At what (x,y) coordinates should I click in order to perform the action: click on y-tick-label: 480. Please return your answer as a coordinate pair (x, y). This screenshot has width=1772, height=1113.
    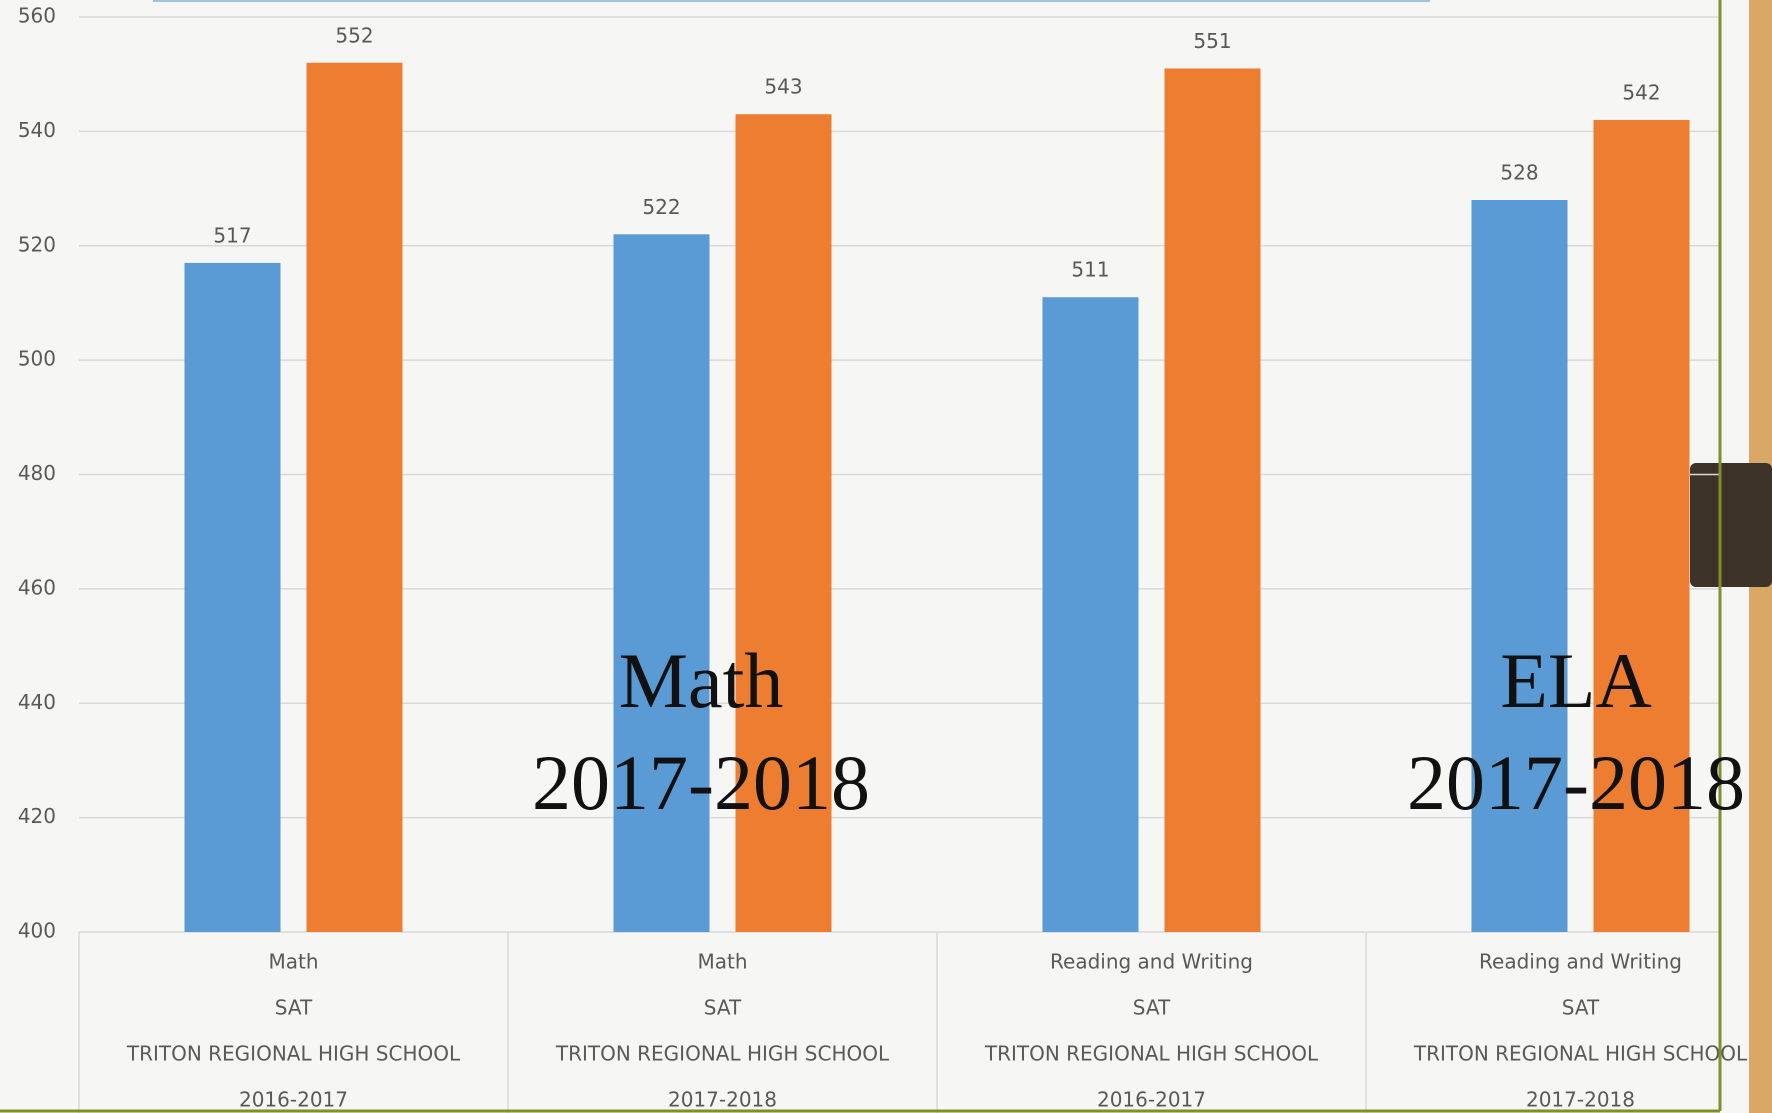
    Looking at the image, I should click on (37, 473).